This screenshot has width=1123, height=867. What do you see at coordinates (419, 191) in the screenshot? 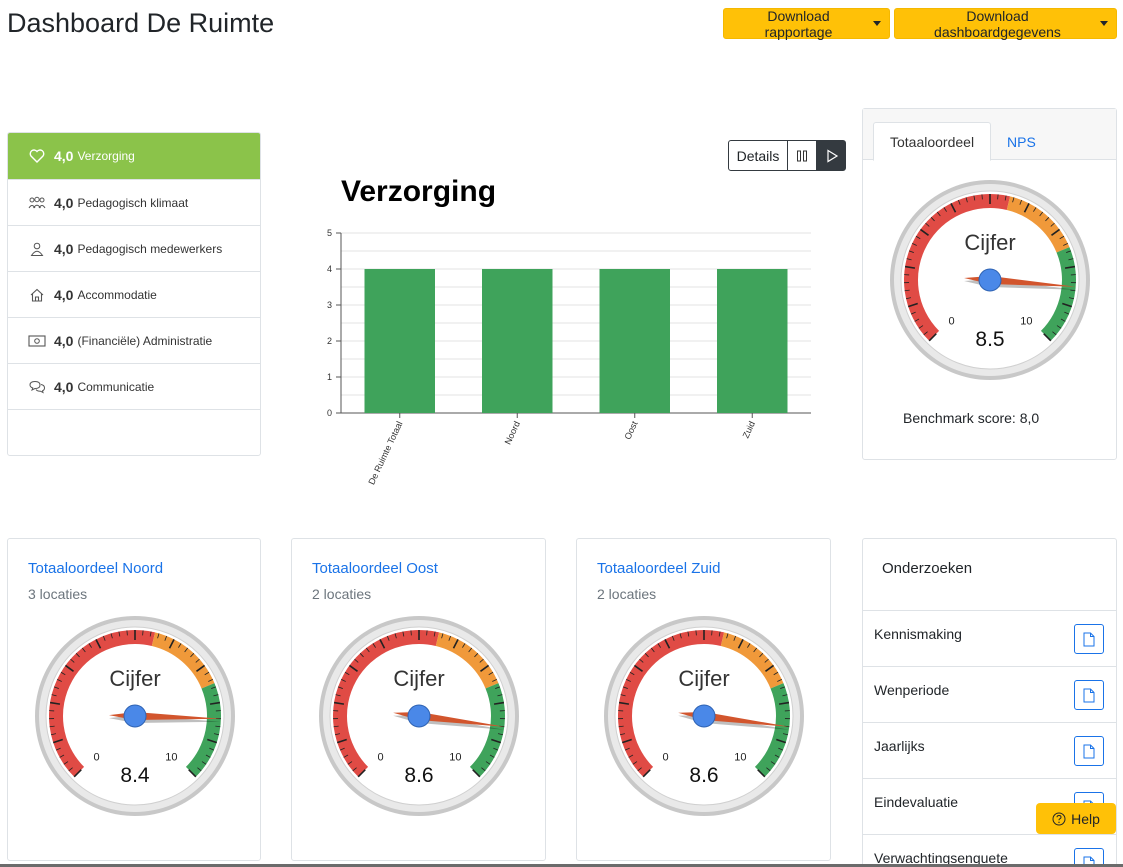
I see `chart-title: Verzorging` at bounding box center [419, 191].